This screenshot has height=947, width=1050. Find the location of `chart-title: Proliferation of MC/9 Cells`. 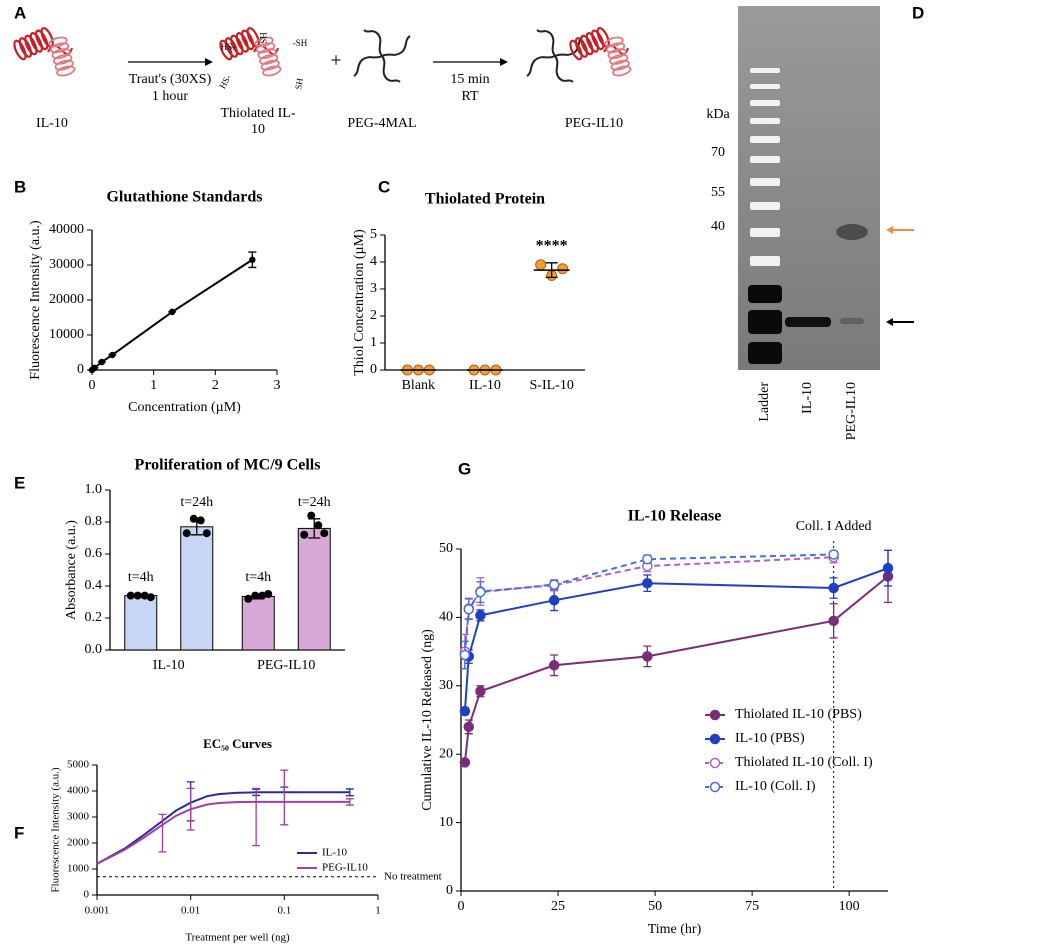

chart-title: Proliferation of MC/9 Cells is located at coordinates (228, 465).